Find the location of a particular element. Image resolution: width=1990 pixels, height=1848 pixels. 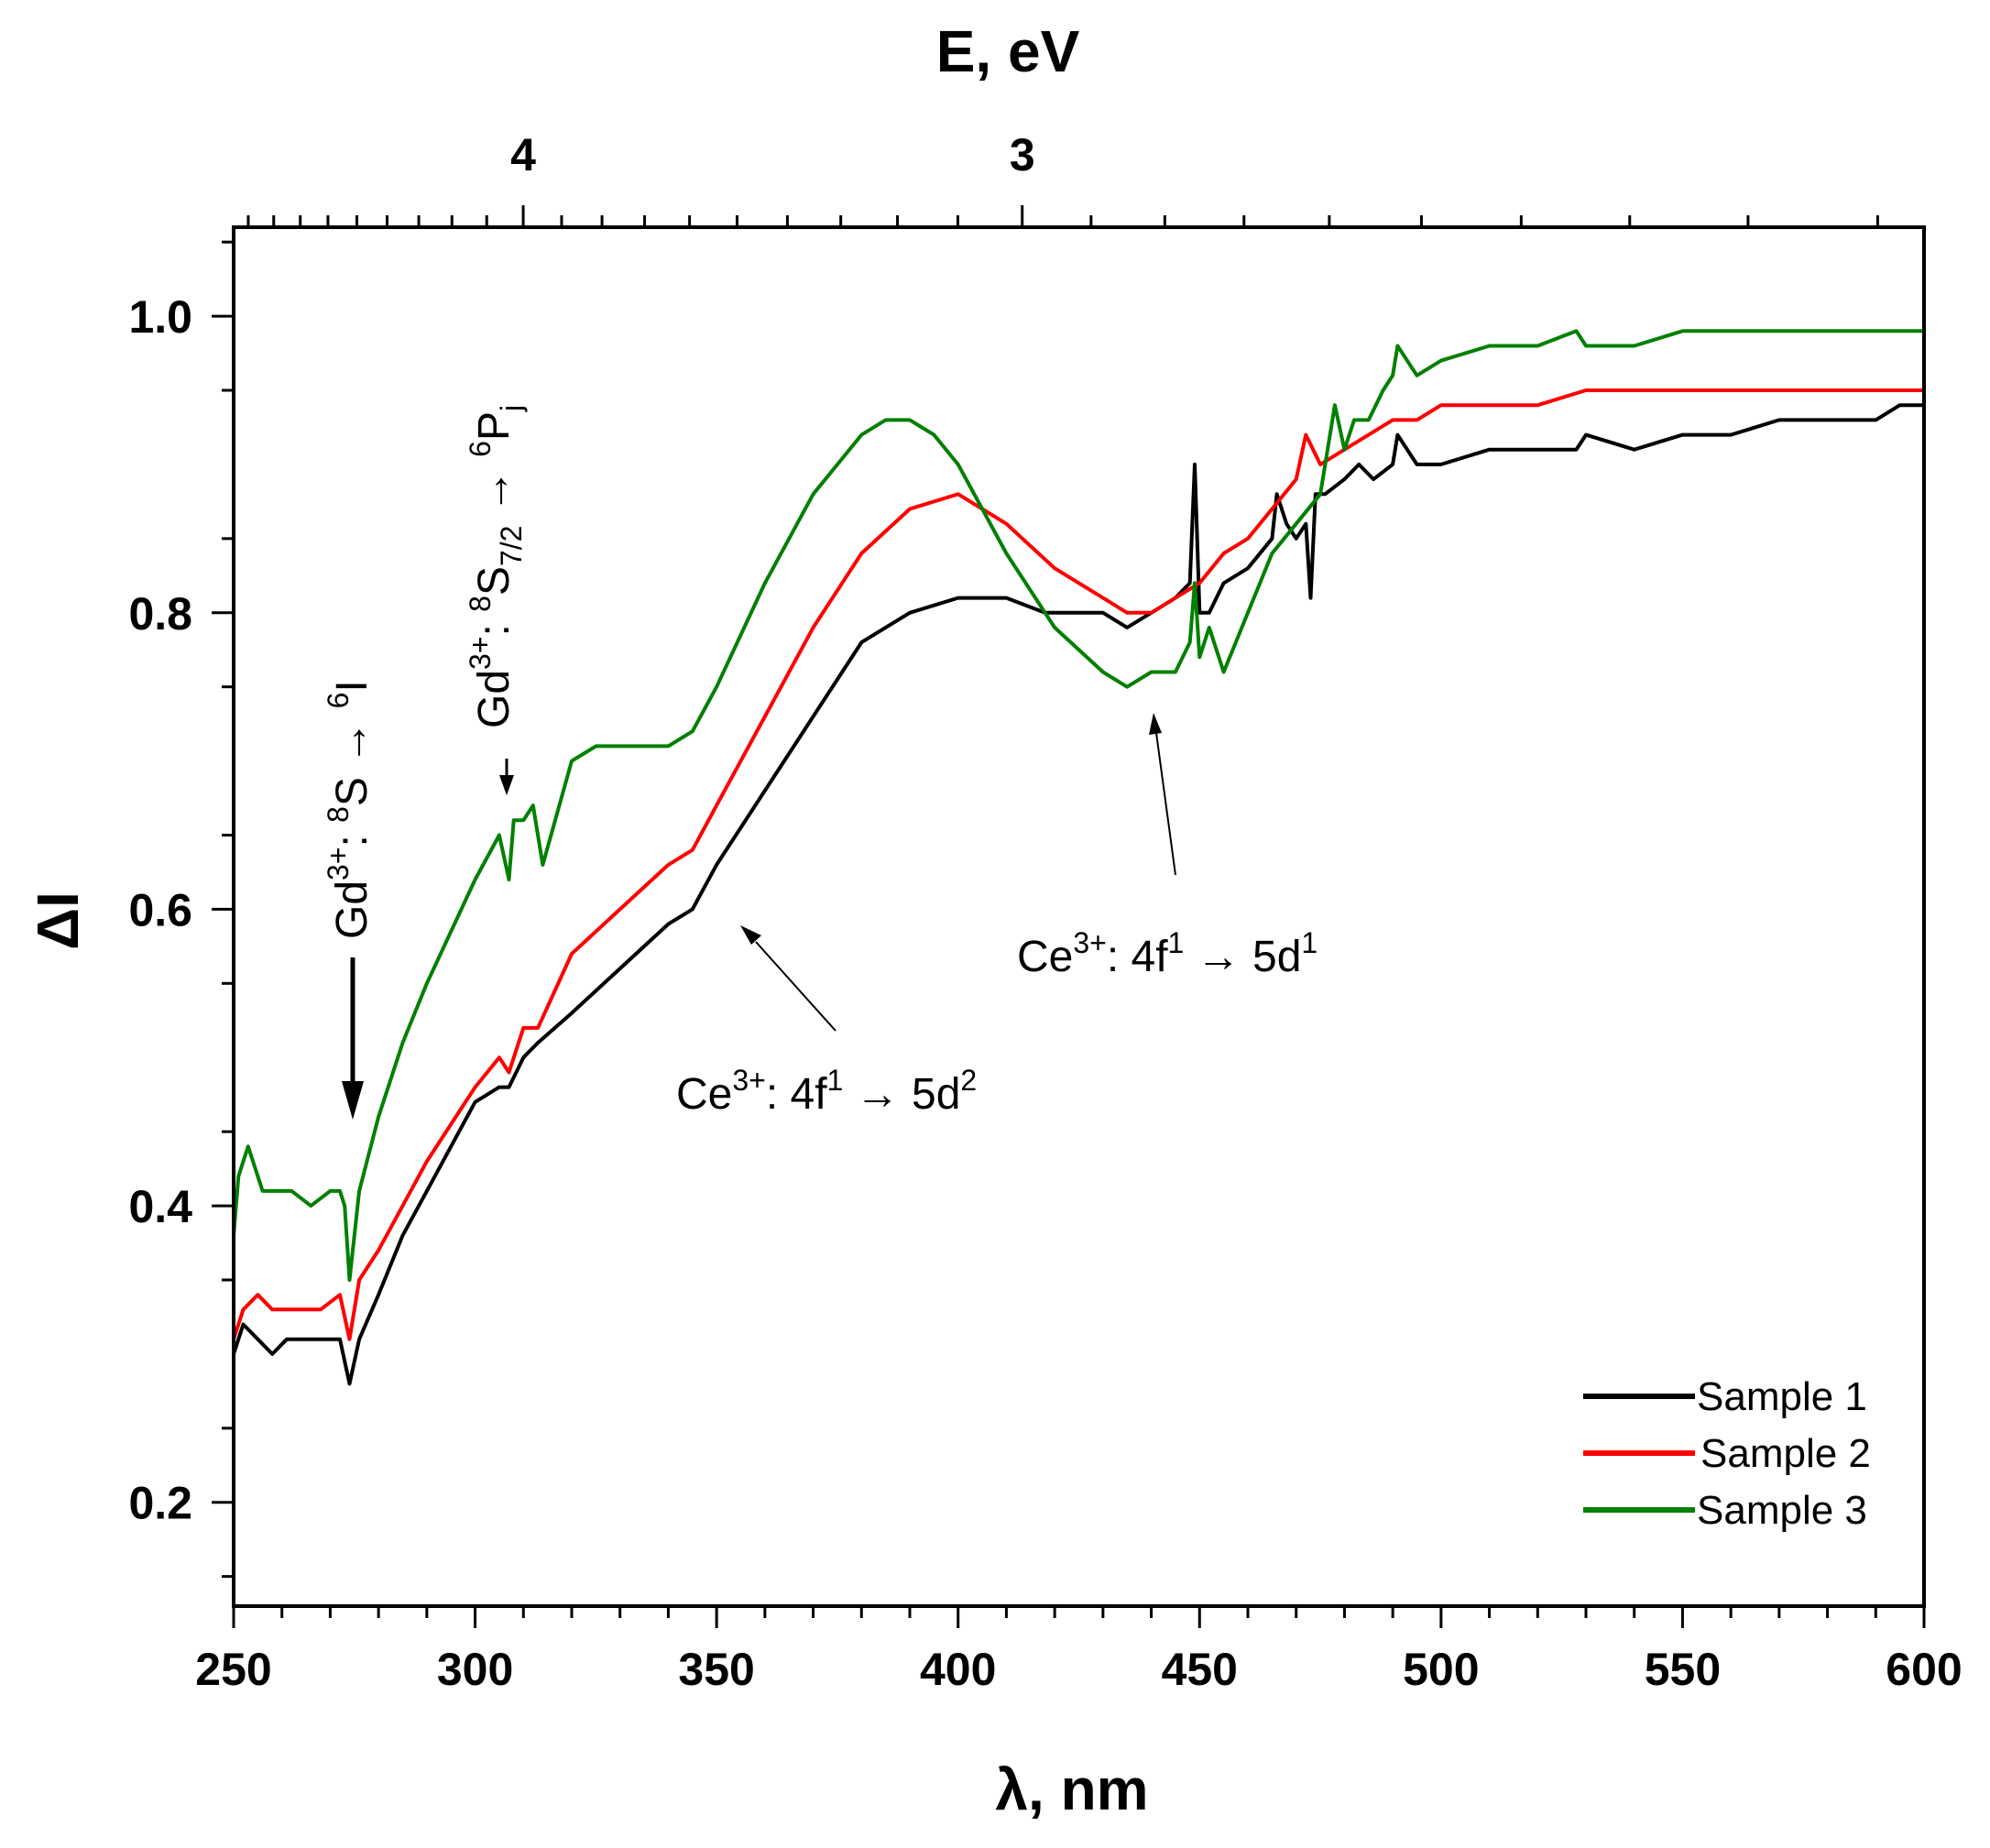

x-tick-label: 450 is located at coordinates (1200, 1669).